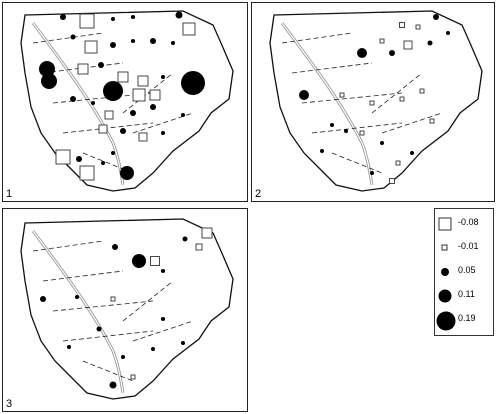 The width and height of the screenshot is (498, 414). What do you see at coordinates (258, 194) in the screenshot?
I see `panel-label: 2` at bounding box center [258, 194].